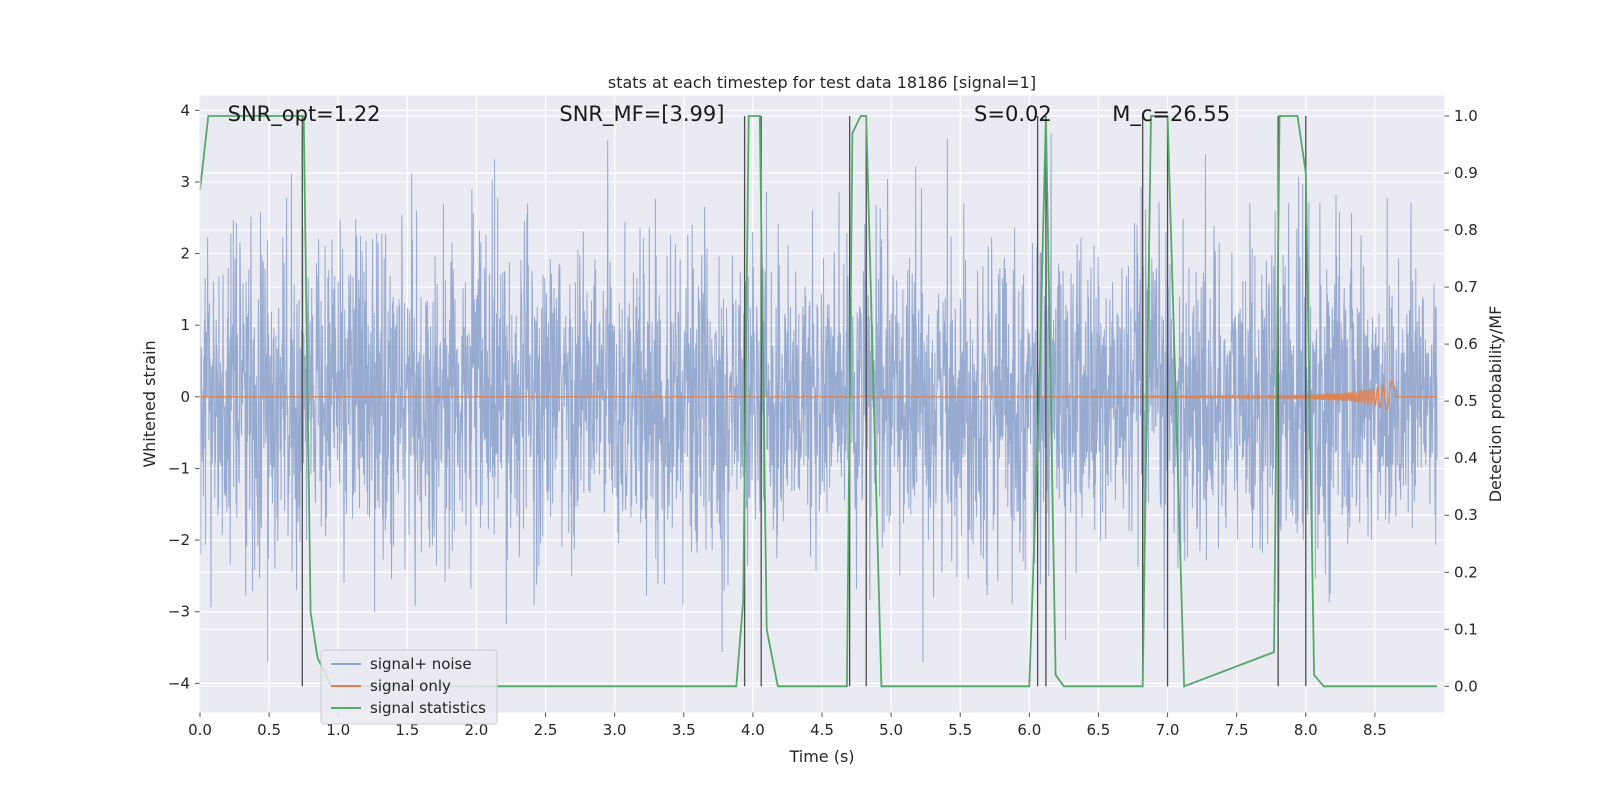 The height and width of the screenshot is (804, 1600). Describe the element at coordinates (477, 730) in the screenshot. I see `x-tick-label: 2.0` at that location.